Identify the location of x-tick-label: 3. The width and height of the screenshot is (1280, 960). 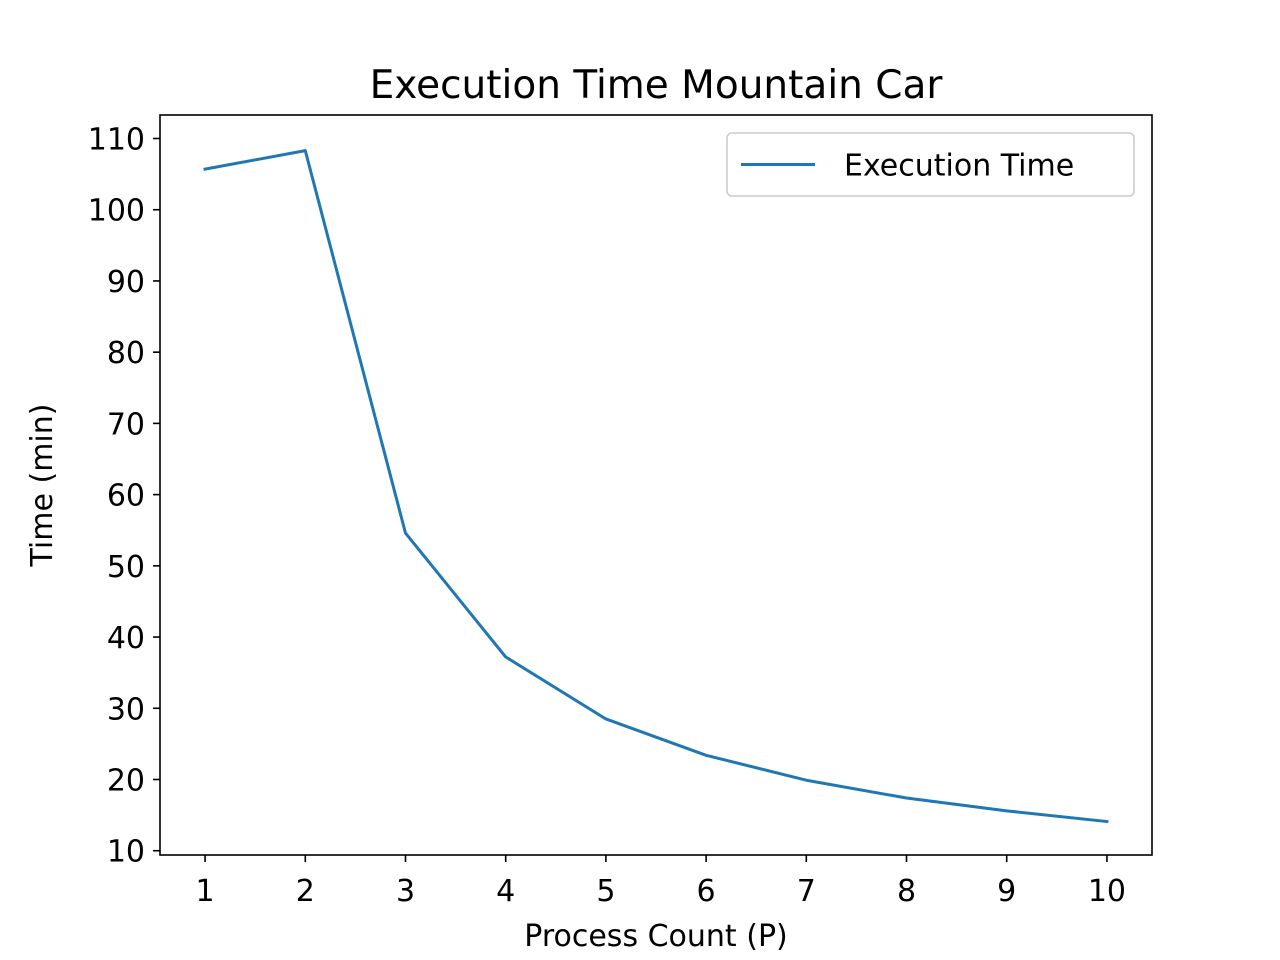
(405, 891).